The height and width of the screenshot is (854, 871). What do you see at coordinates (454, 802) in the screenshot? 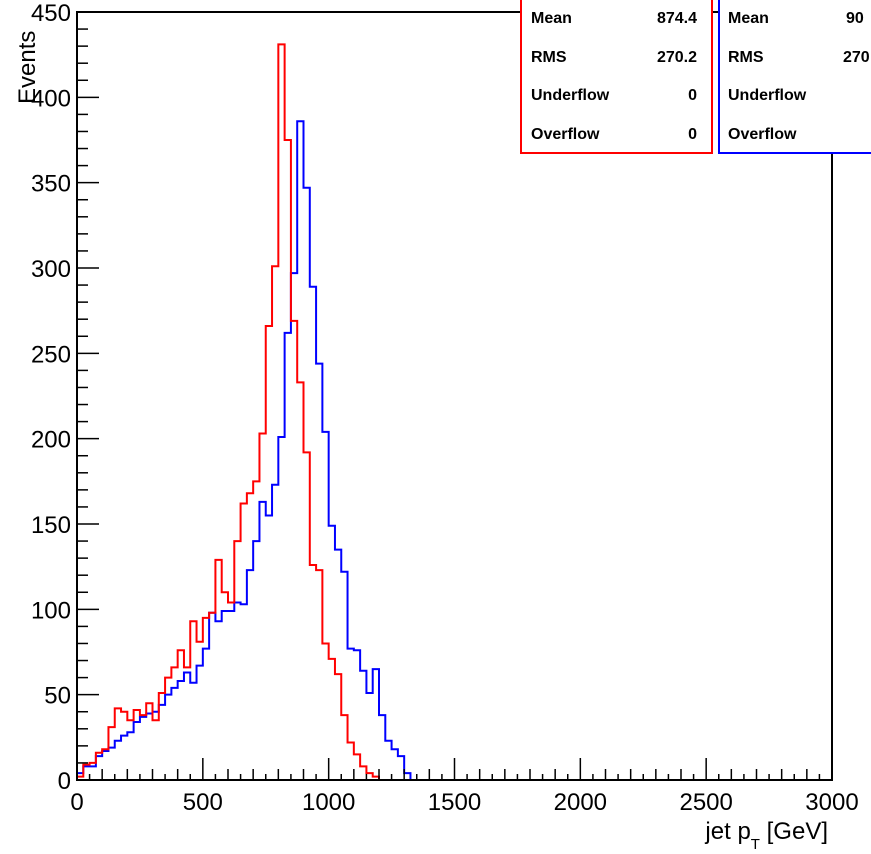
I see `x-tick-label: 1500` at bounding box center [454, 802].